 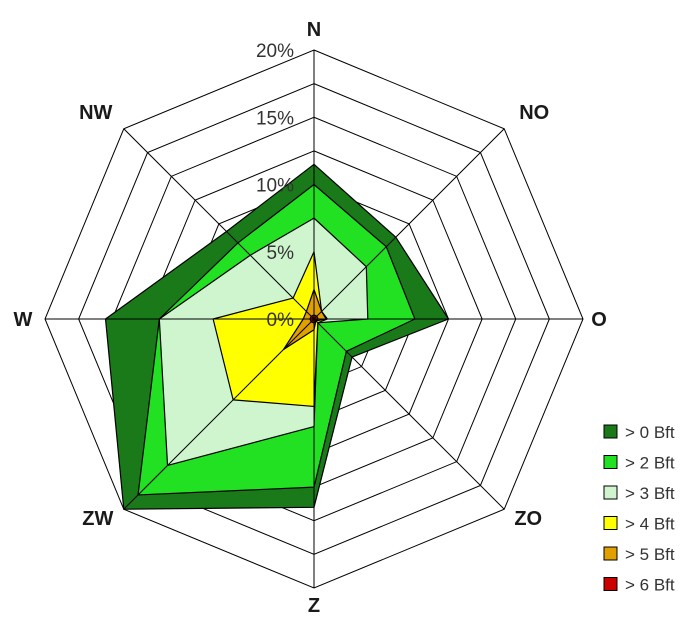 I want to click on legend-swatch-3-bft, so click(x=610, y=492).